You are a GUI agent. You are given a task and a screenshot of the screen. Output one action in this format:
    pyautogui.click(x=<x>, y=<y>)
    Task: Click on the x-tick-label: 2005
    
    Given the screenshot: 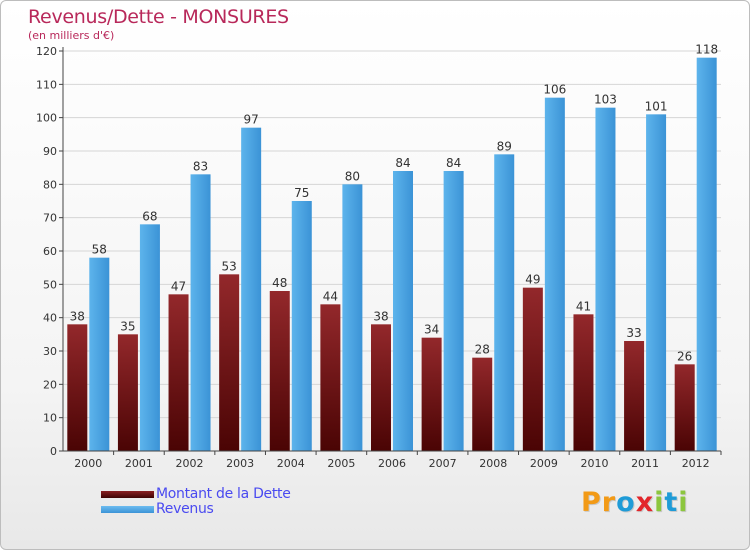 What is the action you would take?
    pyautogui.click(x=341, y=463)
    